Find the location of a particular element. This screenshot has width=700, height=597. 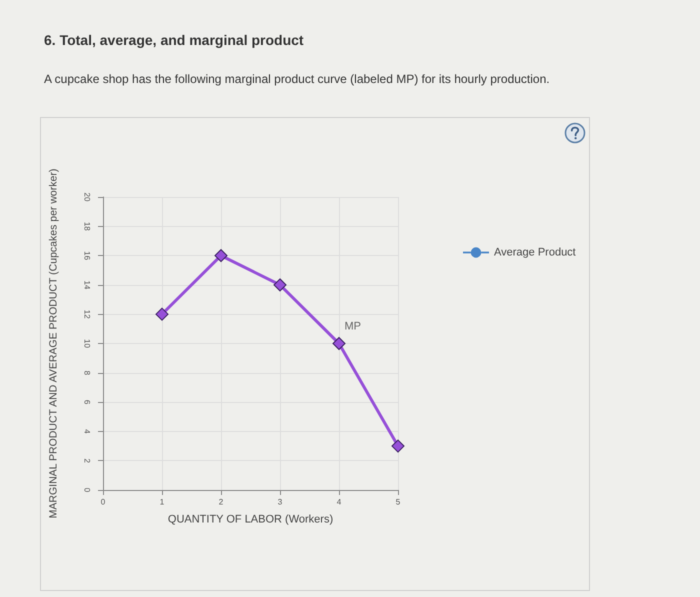

y-tick-label: 10 is located at coordinates (87, 343).